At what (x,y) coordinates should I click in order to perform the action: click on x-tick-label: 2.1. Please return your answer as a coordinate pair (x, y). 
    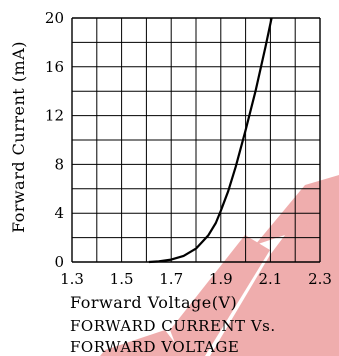
    Looking at the image, I should click on (270, 279).